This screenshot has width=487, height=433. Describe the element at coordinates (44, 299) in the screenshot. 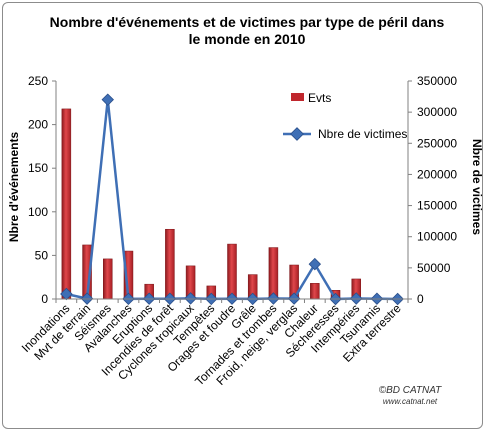

I see `left-tick-label: 0` at that location.